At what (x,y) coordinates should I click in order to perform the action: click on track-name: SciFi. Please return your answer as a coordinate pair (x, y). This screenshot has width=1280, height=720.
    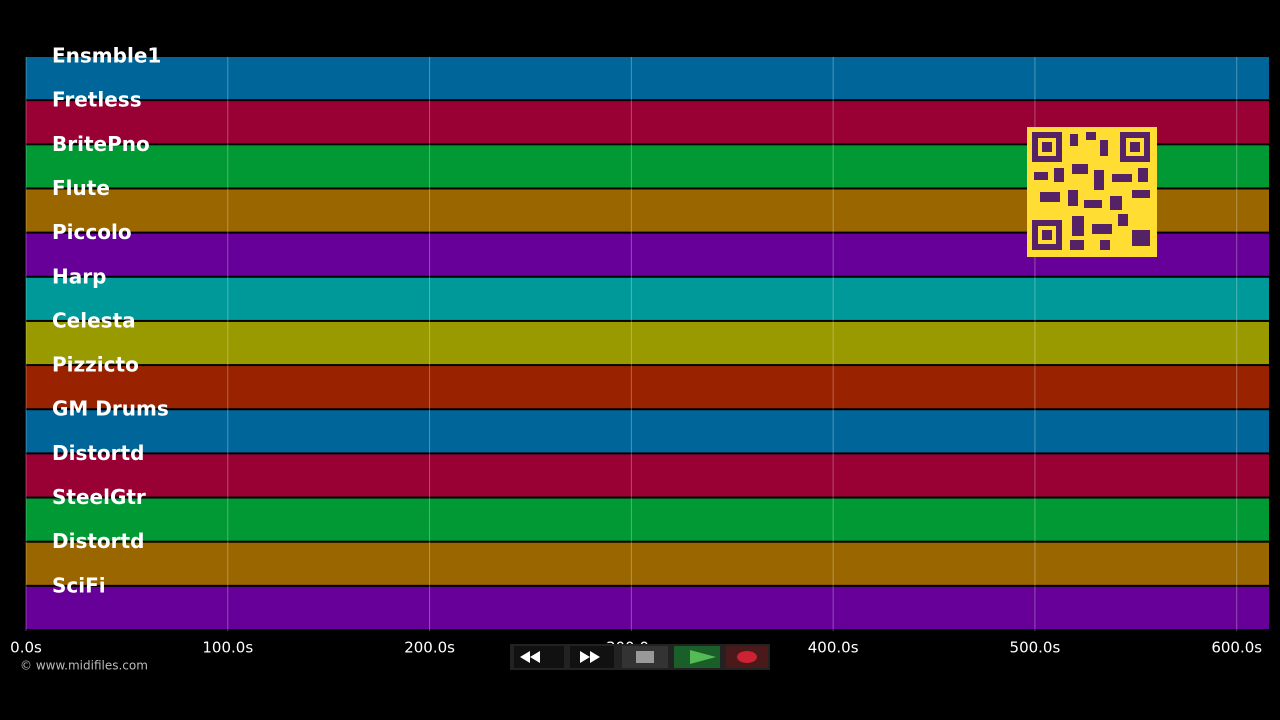
    Looking at the image, I should click on (79, 585).